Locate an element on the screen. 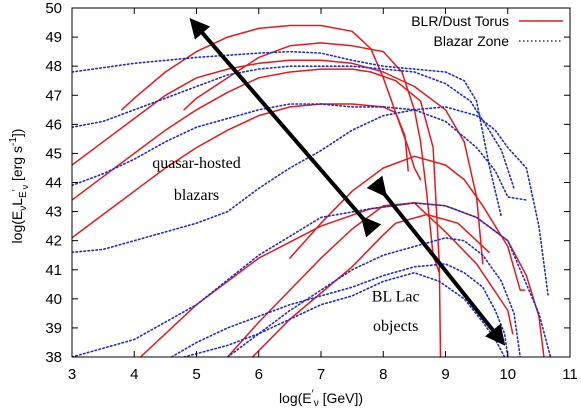  x-tick-label: 10 is located at coordinates (507, 374).